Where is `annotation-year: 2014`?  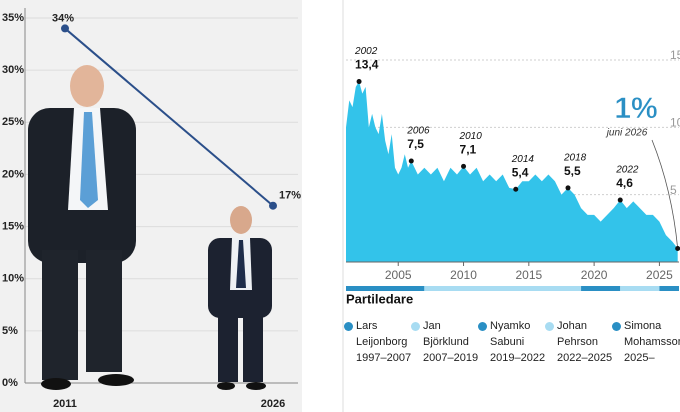
annotation-year: 2014 is located at coordinates (523, 159).